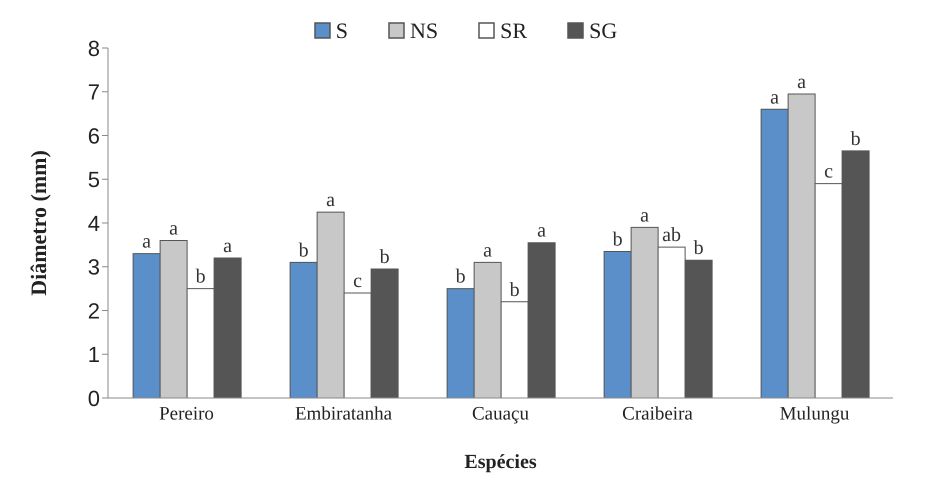 The width and height of the screenshot is (925, 497). Describe the element at coordinates (513, 31) in the screenshot. I see `legend-label: SR` at that location.